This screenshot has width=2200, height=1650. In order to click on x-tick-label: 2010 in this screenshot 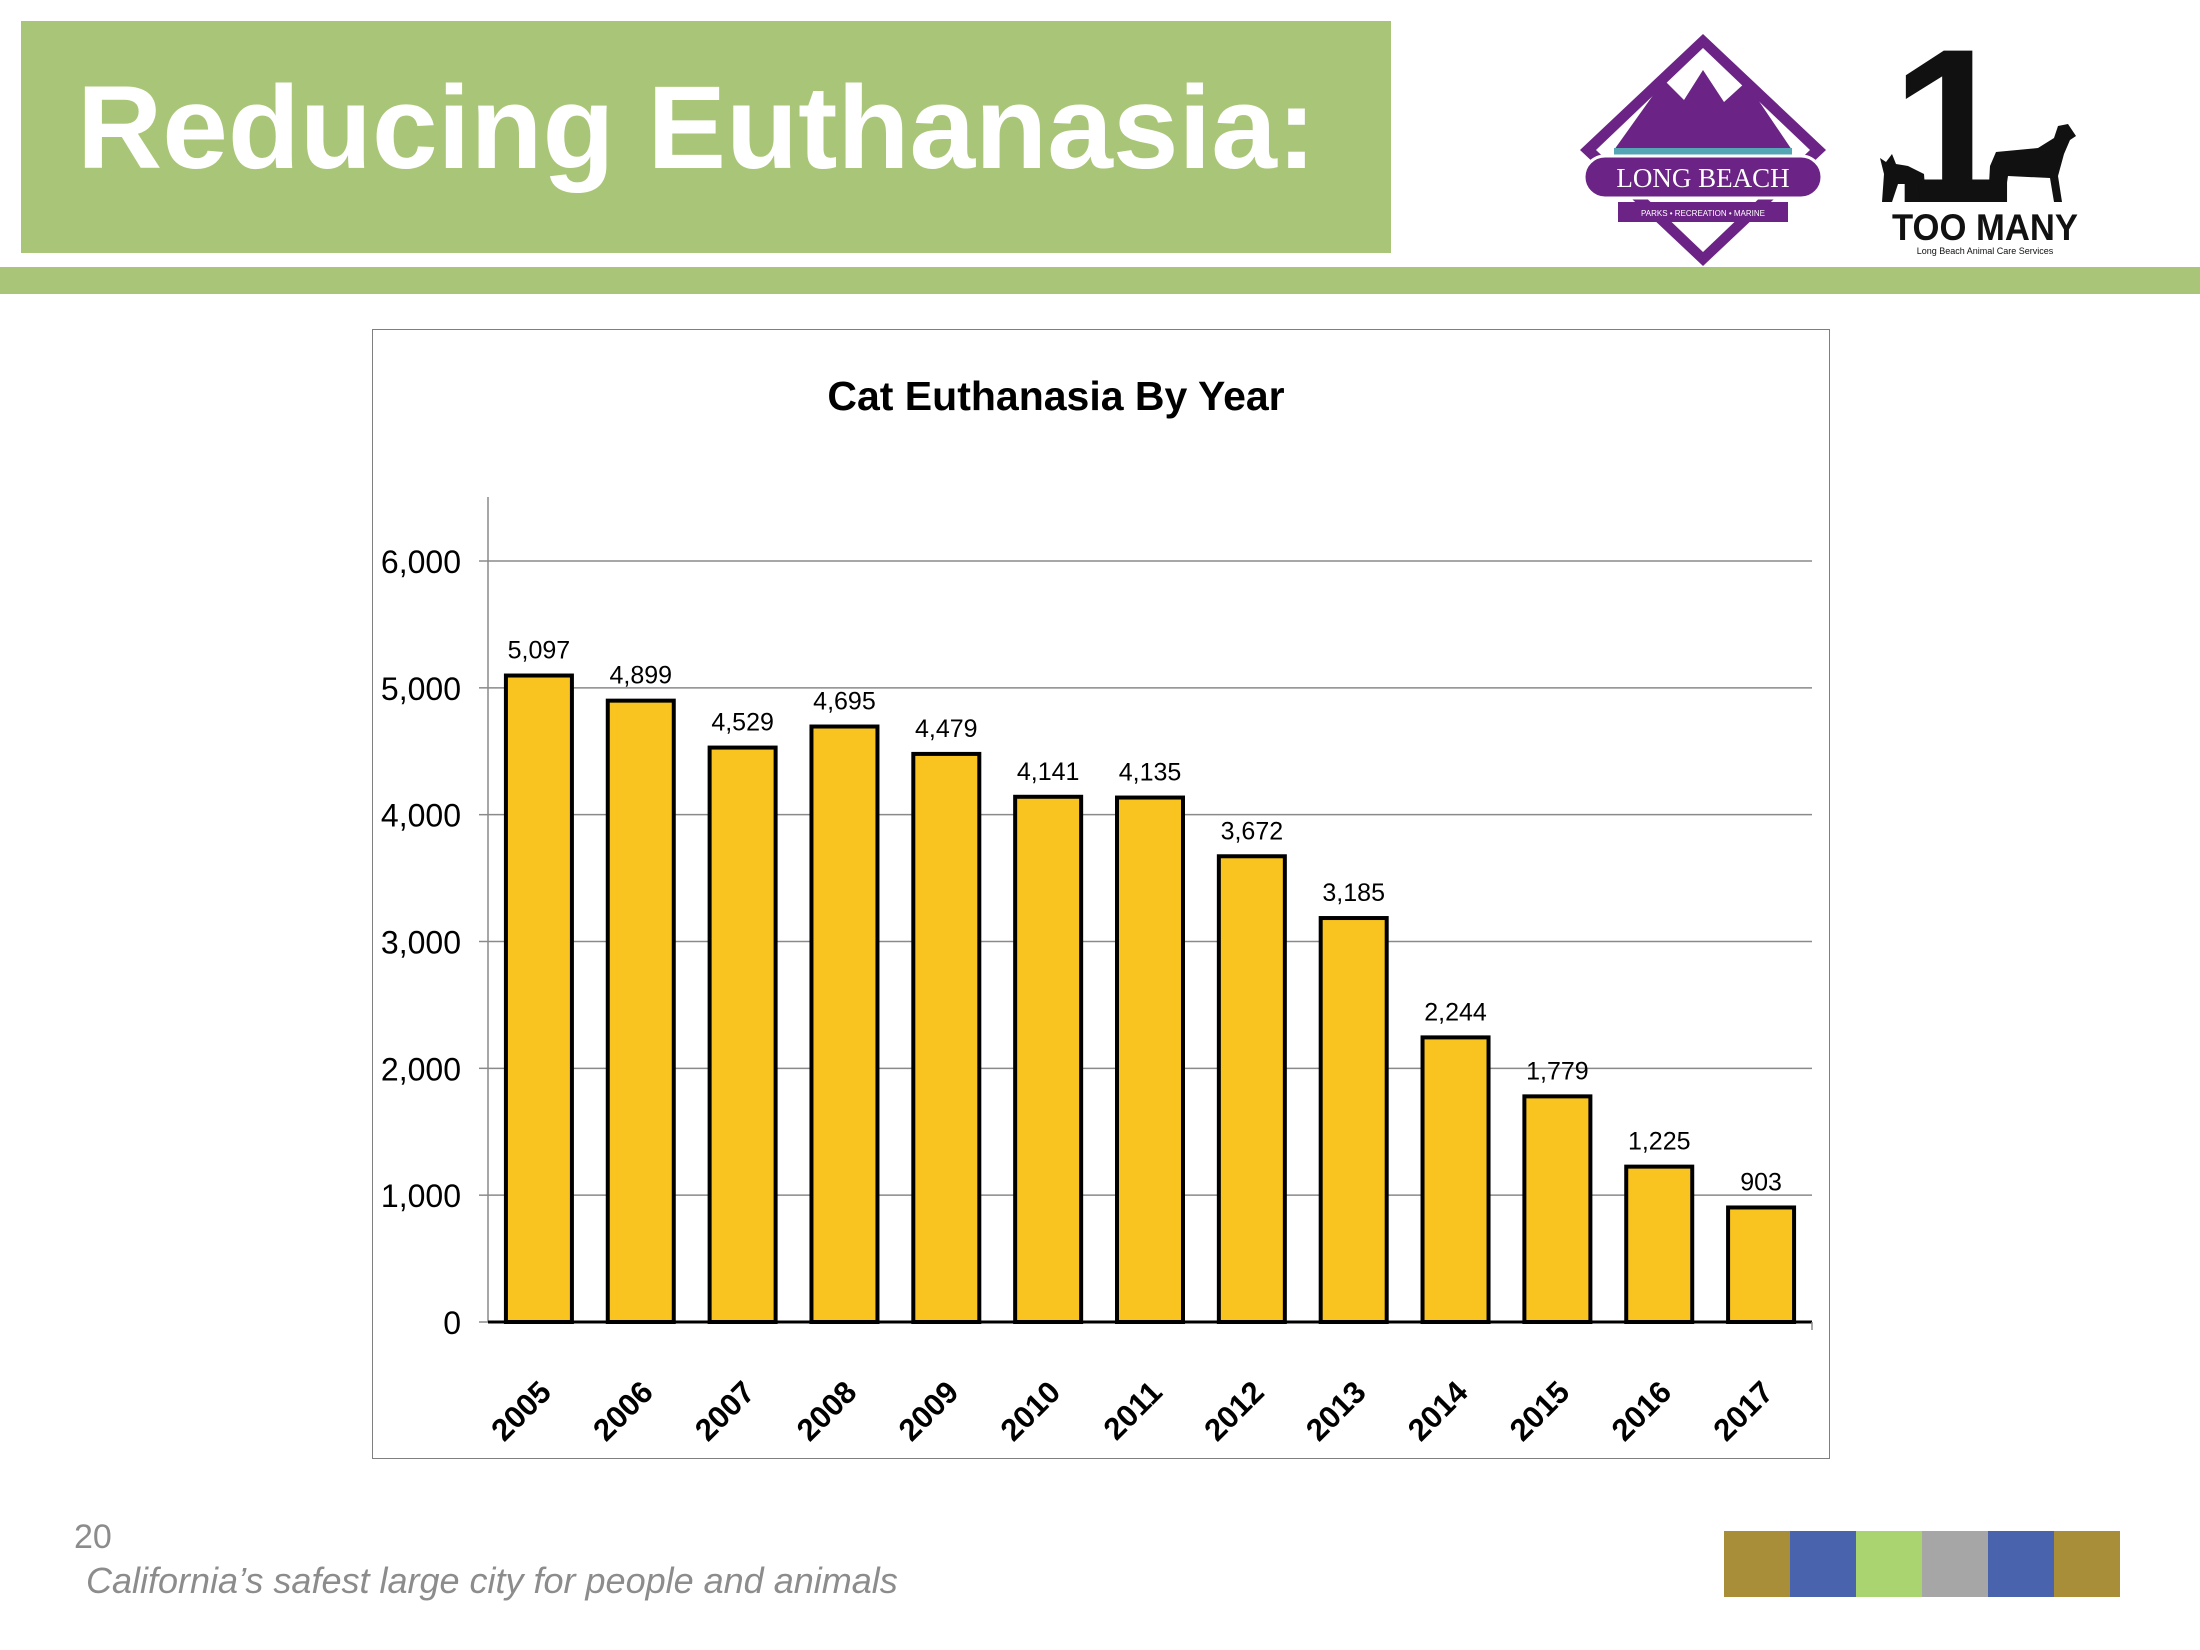, I will do `click(1031, 1411)`.